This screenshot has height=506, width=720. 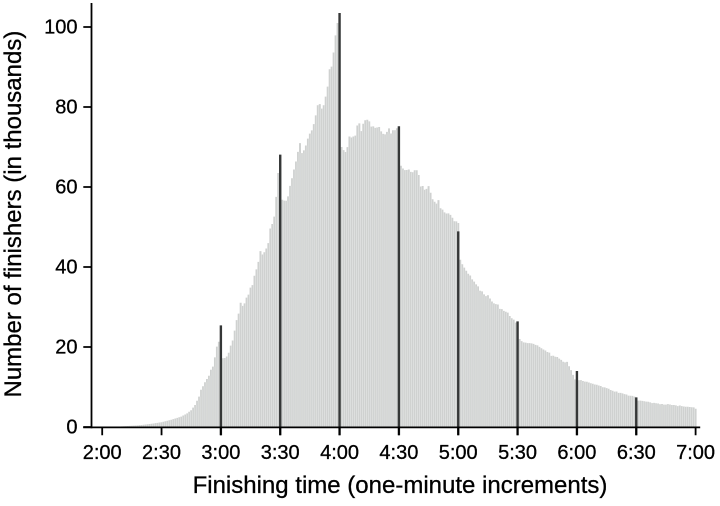 What do you see at coordinates (398, 453) in the screenshot?
I see `svg-text: 4:30` at bounding box center [398, 453].